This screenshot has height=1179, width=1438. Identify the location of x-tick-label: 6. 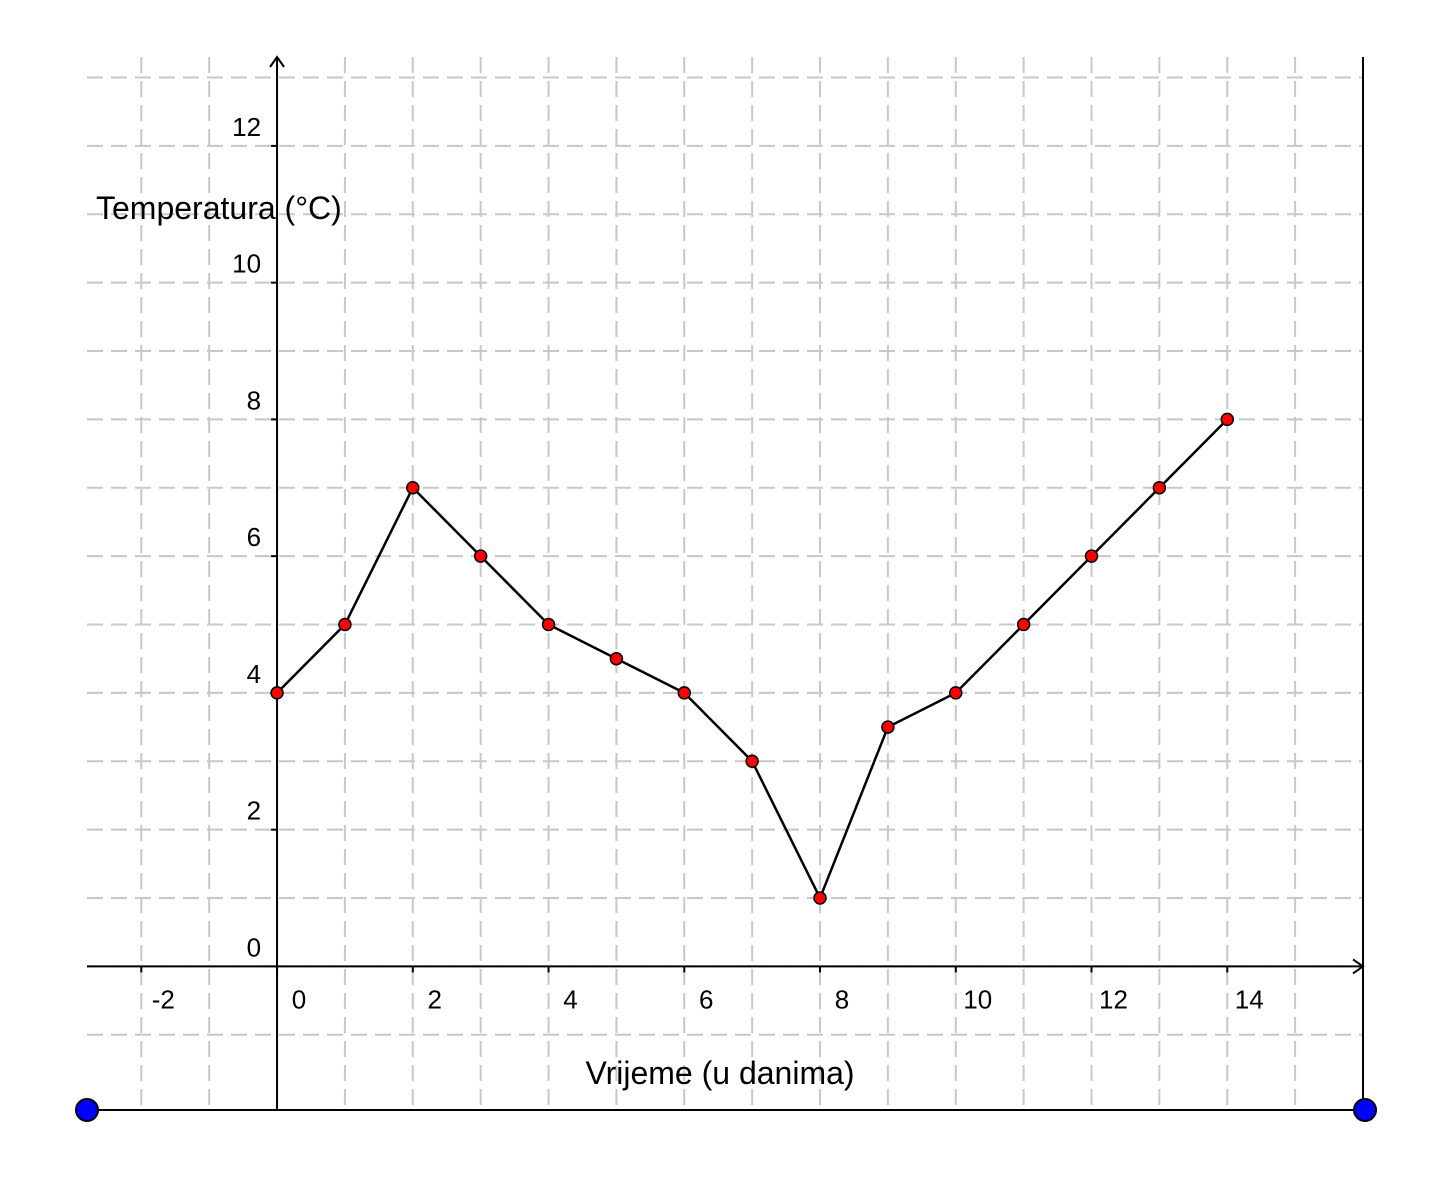
(706, 999).